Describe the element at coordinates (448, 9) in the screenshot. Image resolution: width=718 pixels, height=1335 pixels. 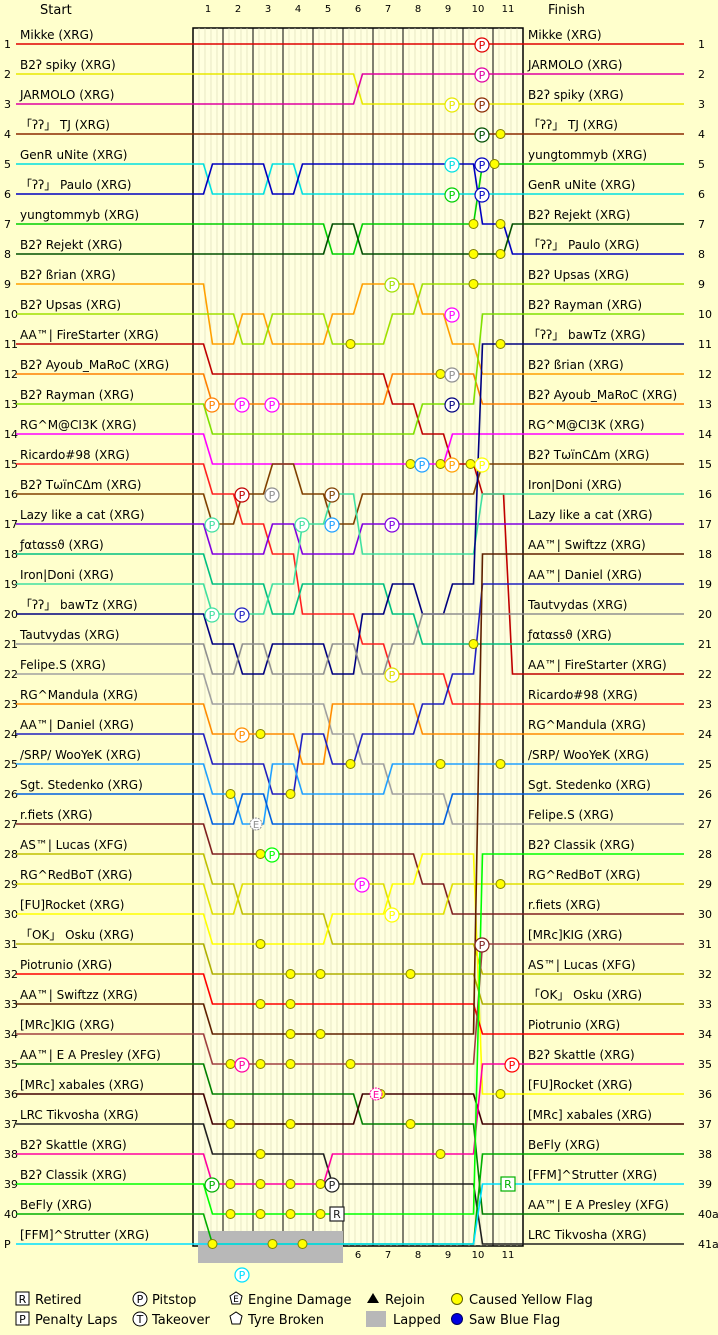
I see `lap-tick-top: 9` at that location.